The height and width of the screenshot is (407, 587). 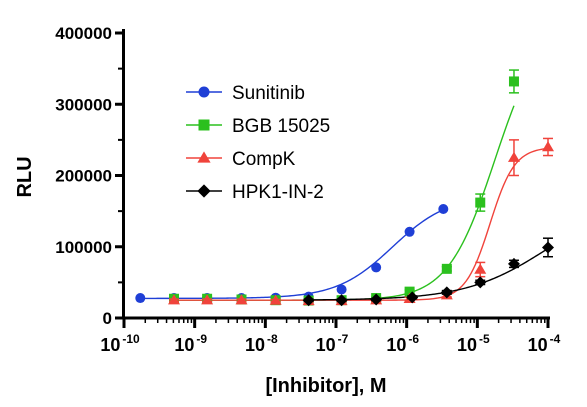 What do you see at coordinates (281, 126) in the screenshot?
I see `legend-label: BGB 15025` at bounding box center [281, 126].